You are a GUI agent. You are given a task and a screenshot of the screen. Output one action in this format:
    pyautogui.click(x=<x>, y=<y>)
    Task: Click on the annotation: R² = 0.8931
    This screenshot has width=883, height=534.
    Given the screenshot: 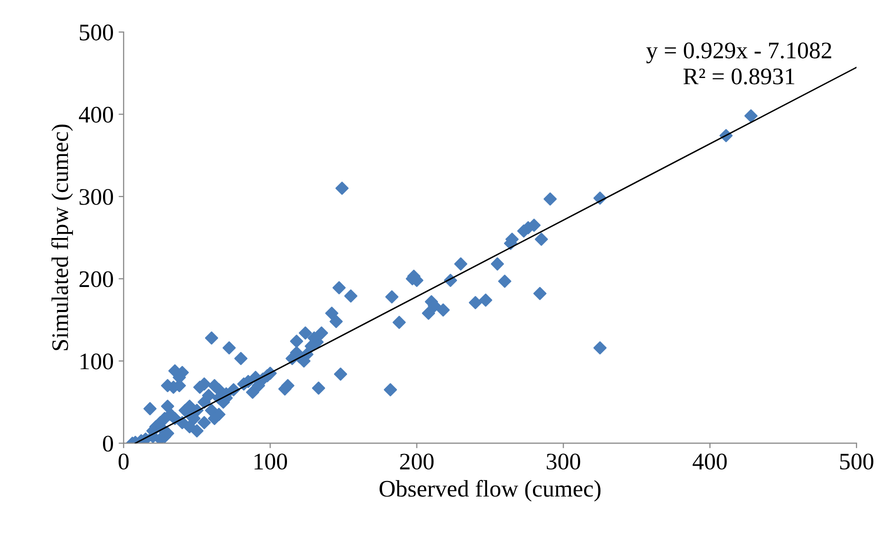 What is the action you would take?
    pyautogui.click(x=738, y=76)
    